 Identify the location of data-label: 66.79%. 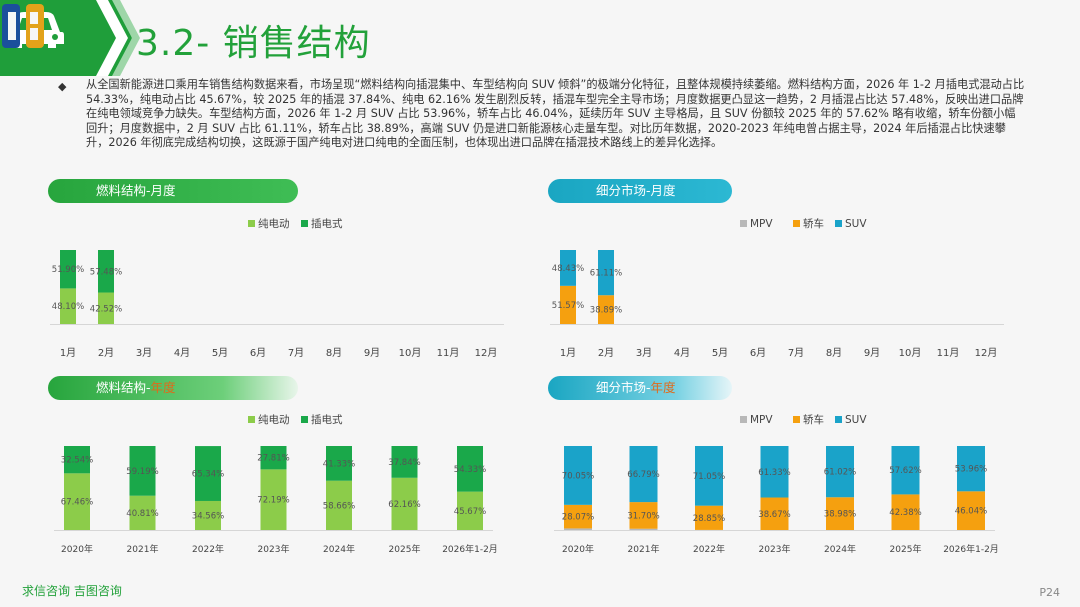
(643, 475).